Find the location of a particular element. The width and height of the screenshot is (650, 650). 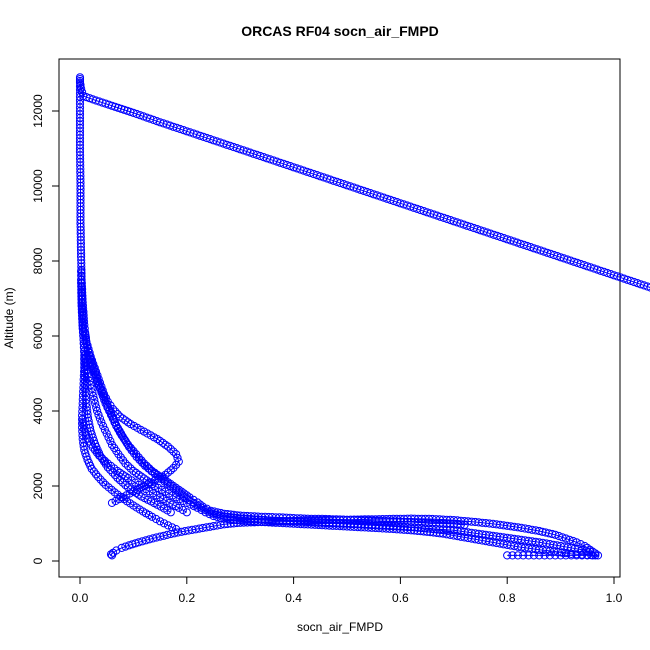

series-line is located at coordinates (128, 400).